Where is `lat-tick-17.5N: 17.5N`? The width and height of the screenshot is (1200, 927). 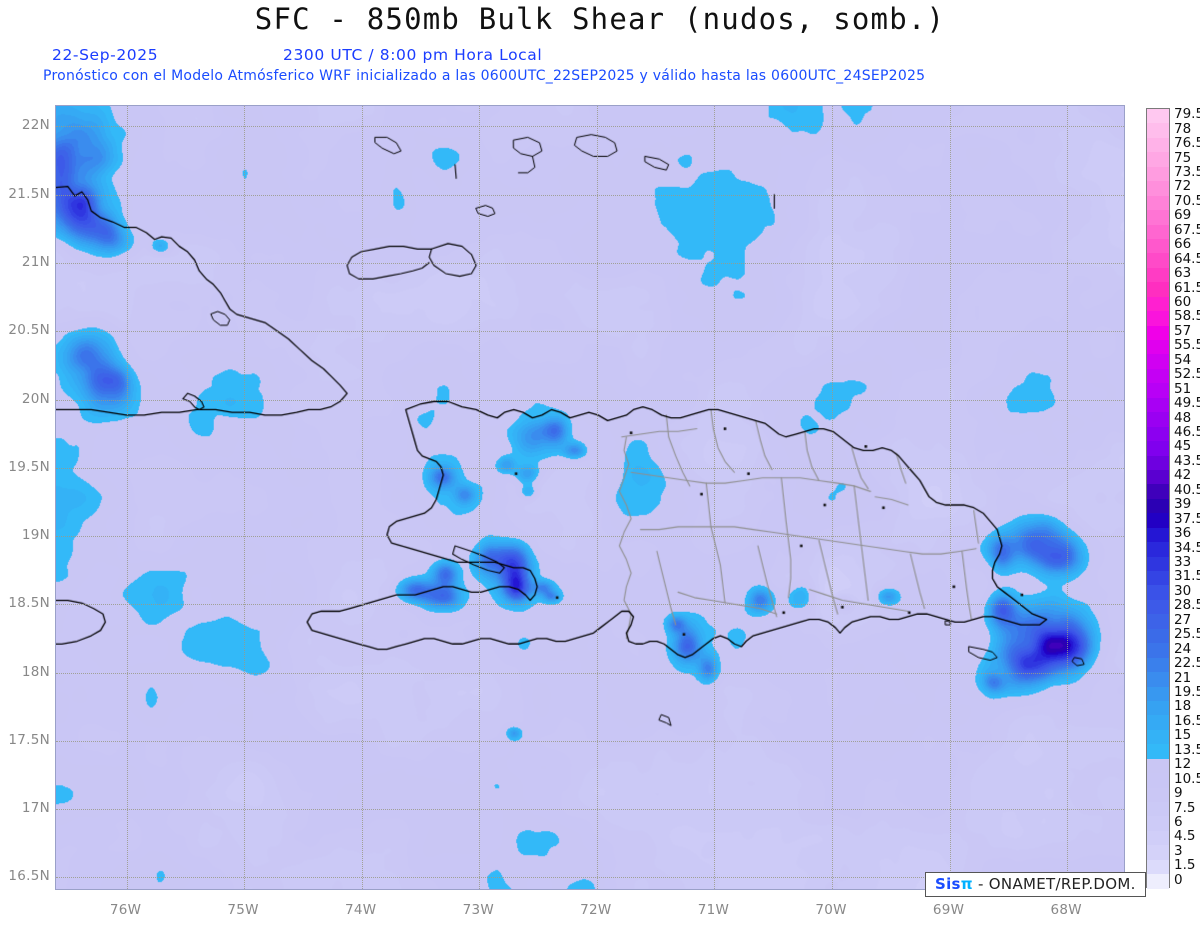
lat-tick-17.5N: 17.5N is located at coordinates (29, 739).